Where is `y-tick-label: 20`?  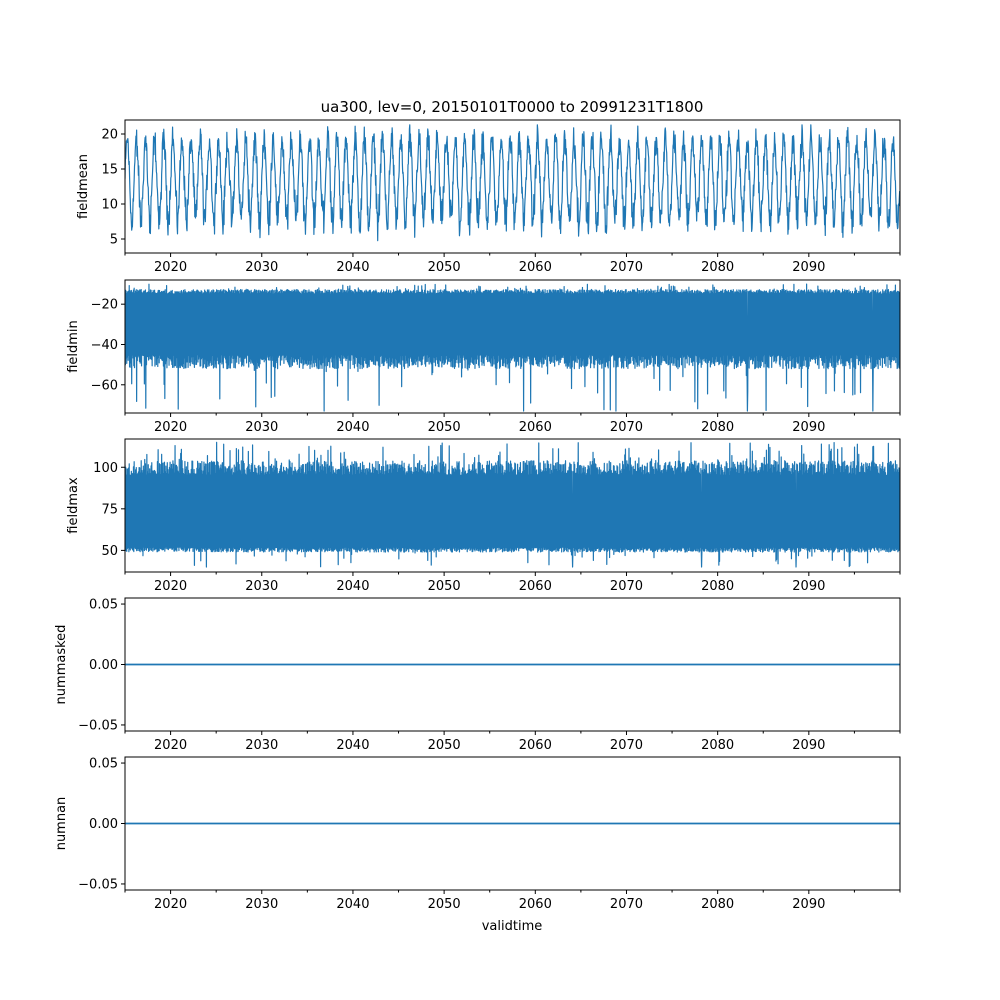 y-tick-label: 20 is located at coordinates (109, 135).